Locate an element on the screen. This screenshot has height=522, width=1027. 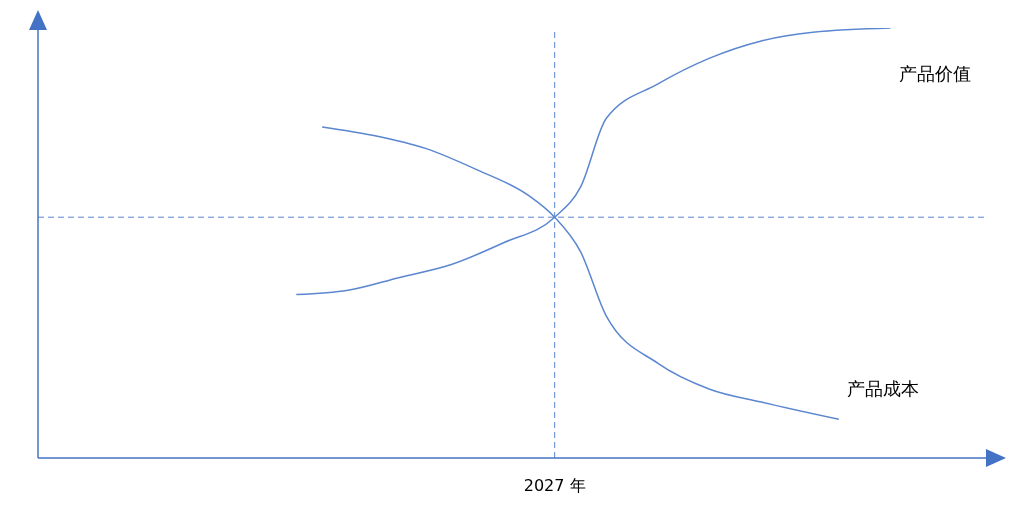
series-label: 产品价值 is located at coordinates (934, 73).